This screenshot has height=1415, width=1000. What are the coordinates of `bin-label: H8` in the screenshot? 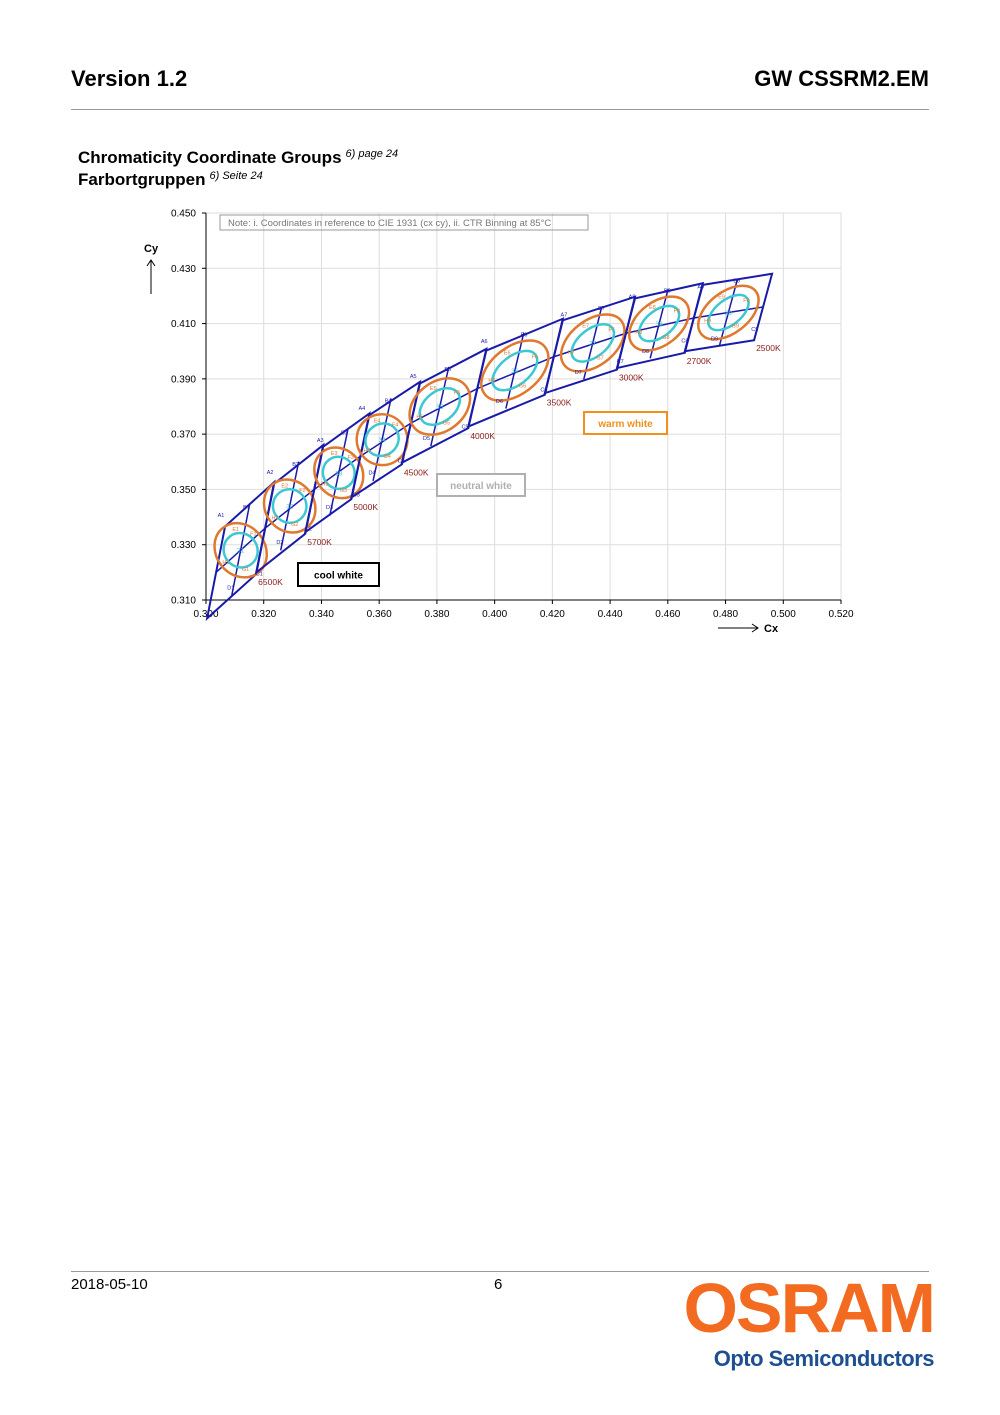 It's located at (638, 333).